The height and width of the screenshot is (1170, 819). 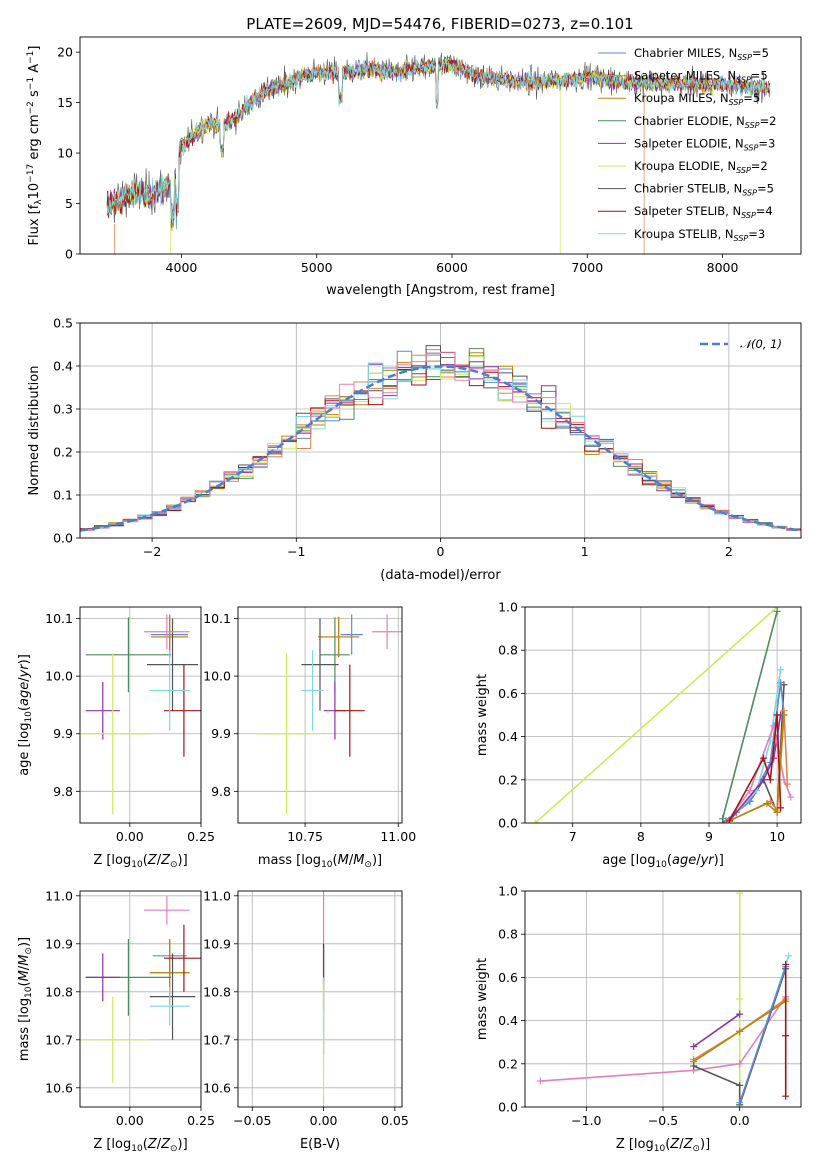 I want to click on weight-line-purple, so click(x=717, y=1030).